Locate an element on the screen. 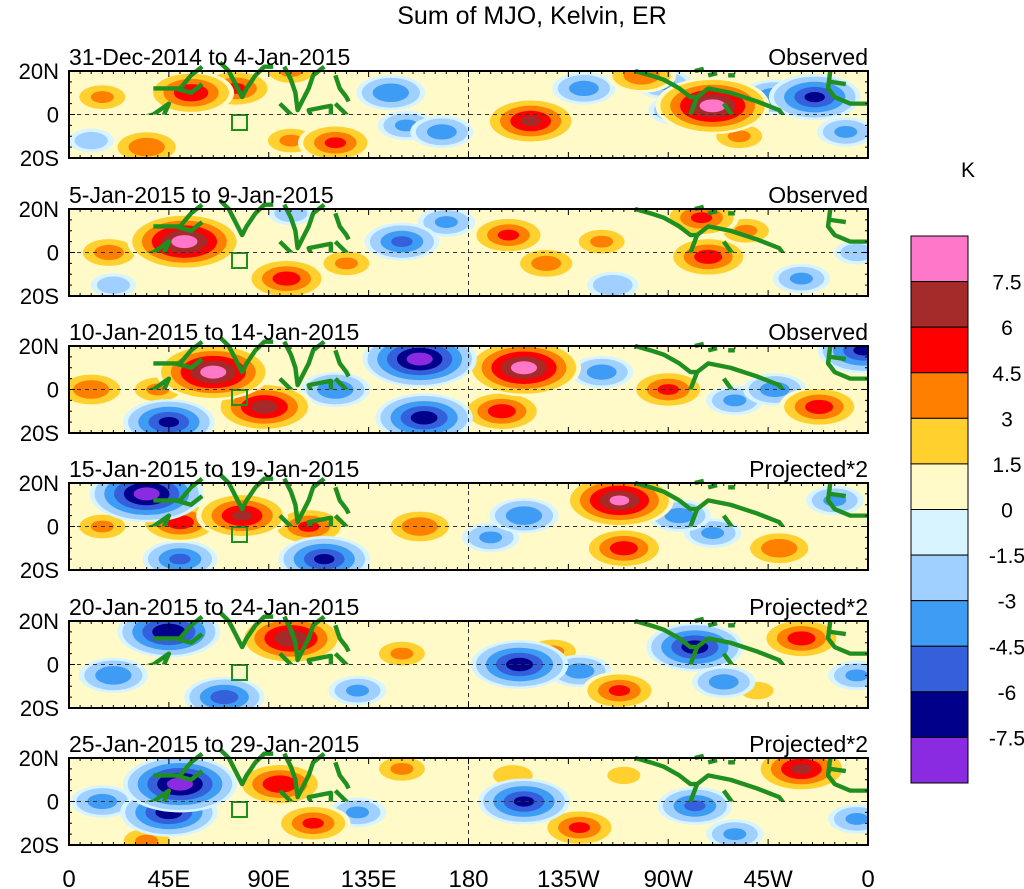 The width and height of the screenshot is (1024, 889). x-tick-label: 135W is located at coordinates (568, 877).